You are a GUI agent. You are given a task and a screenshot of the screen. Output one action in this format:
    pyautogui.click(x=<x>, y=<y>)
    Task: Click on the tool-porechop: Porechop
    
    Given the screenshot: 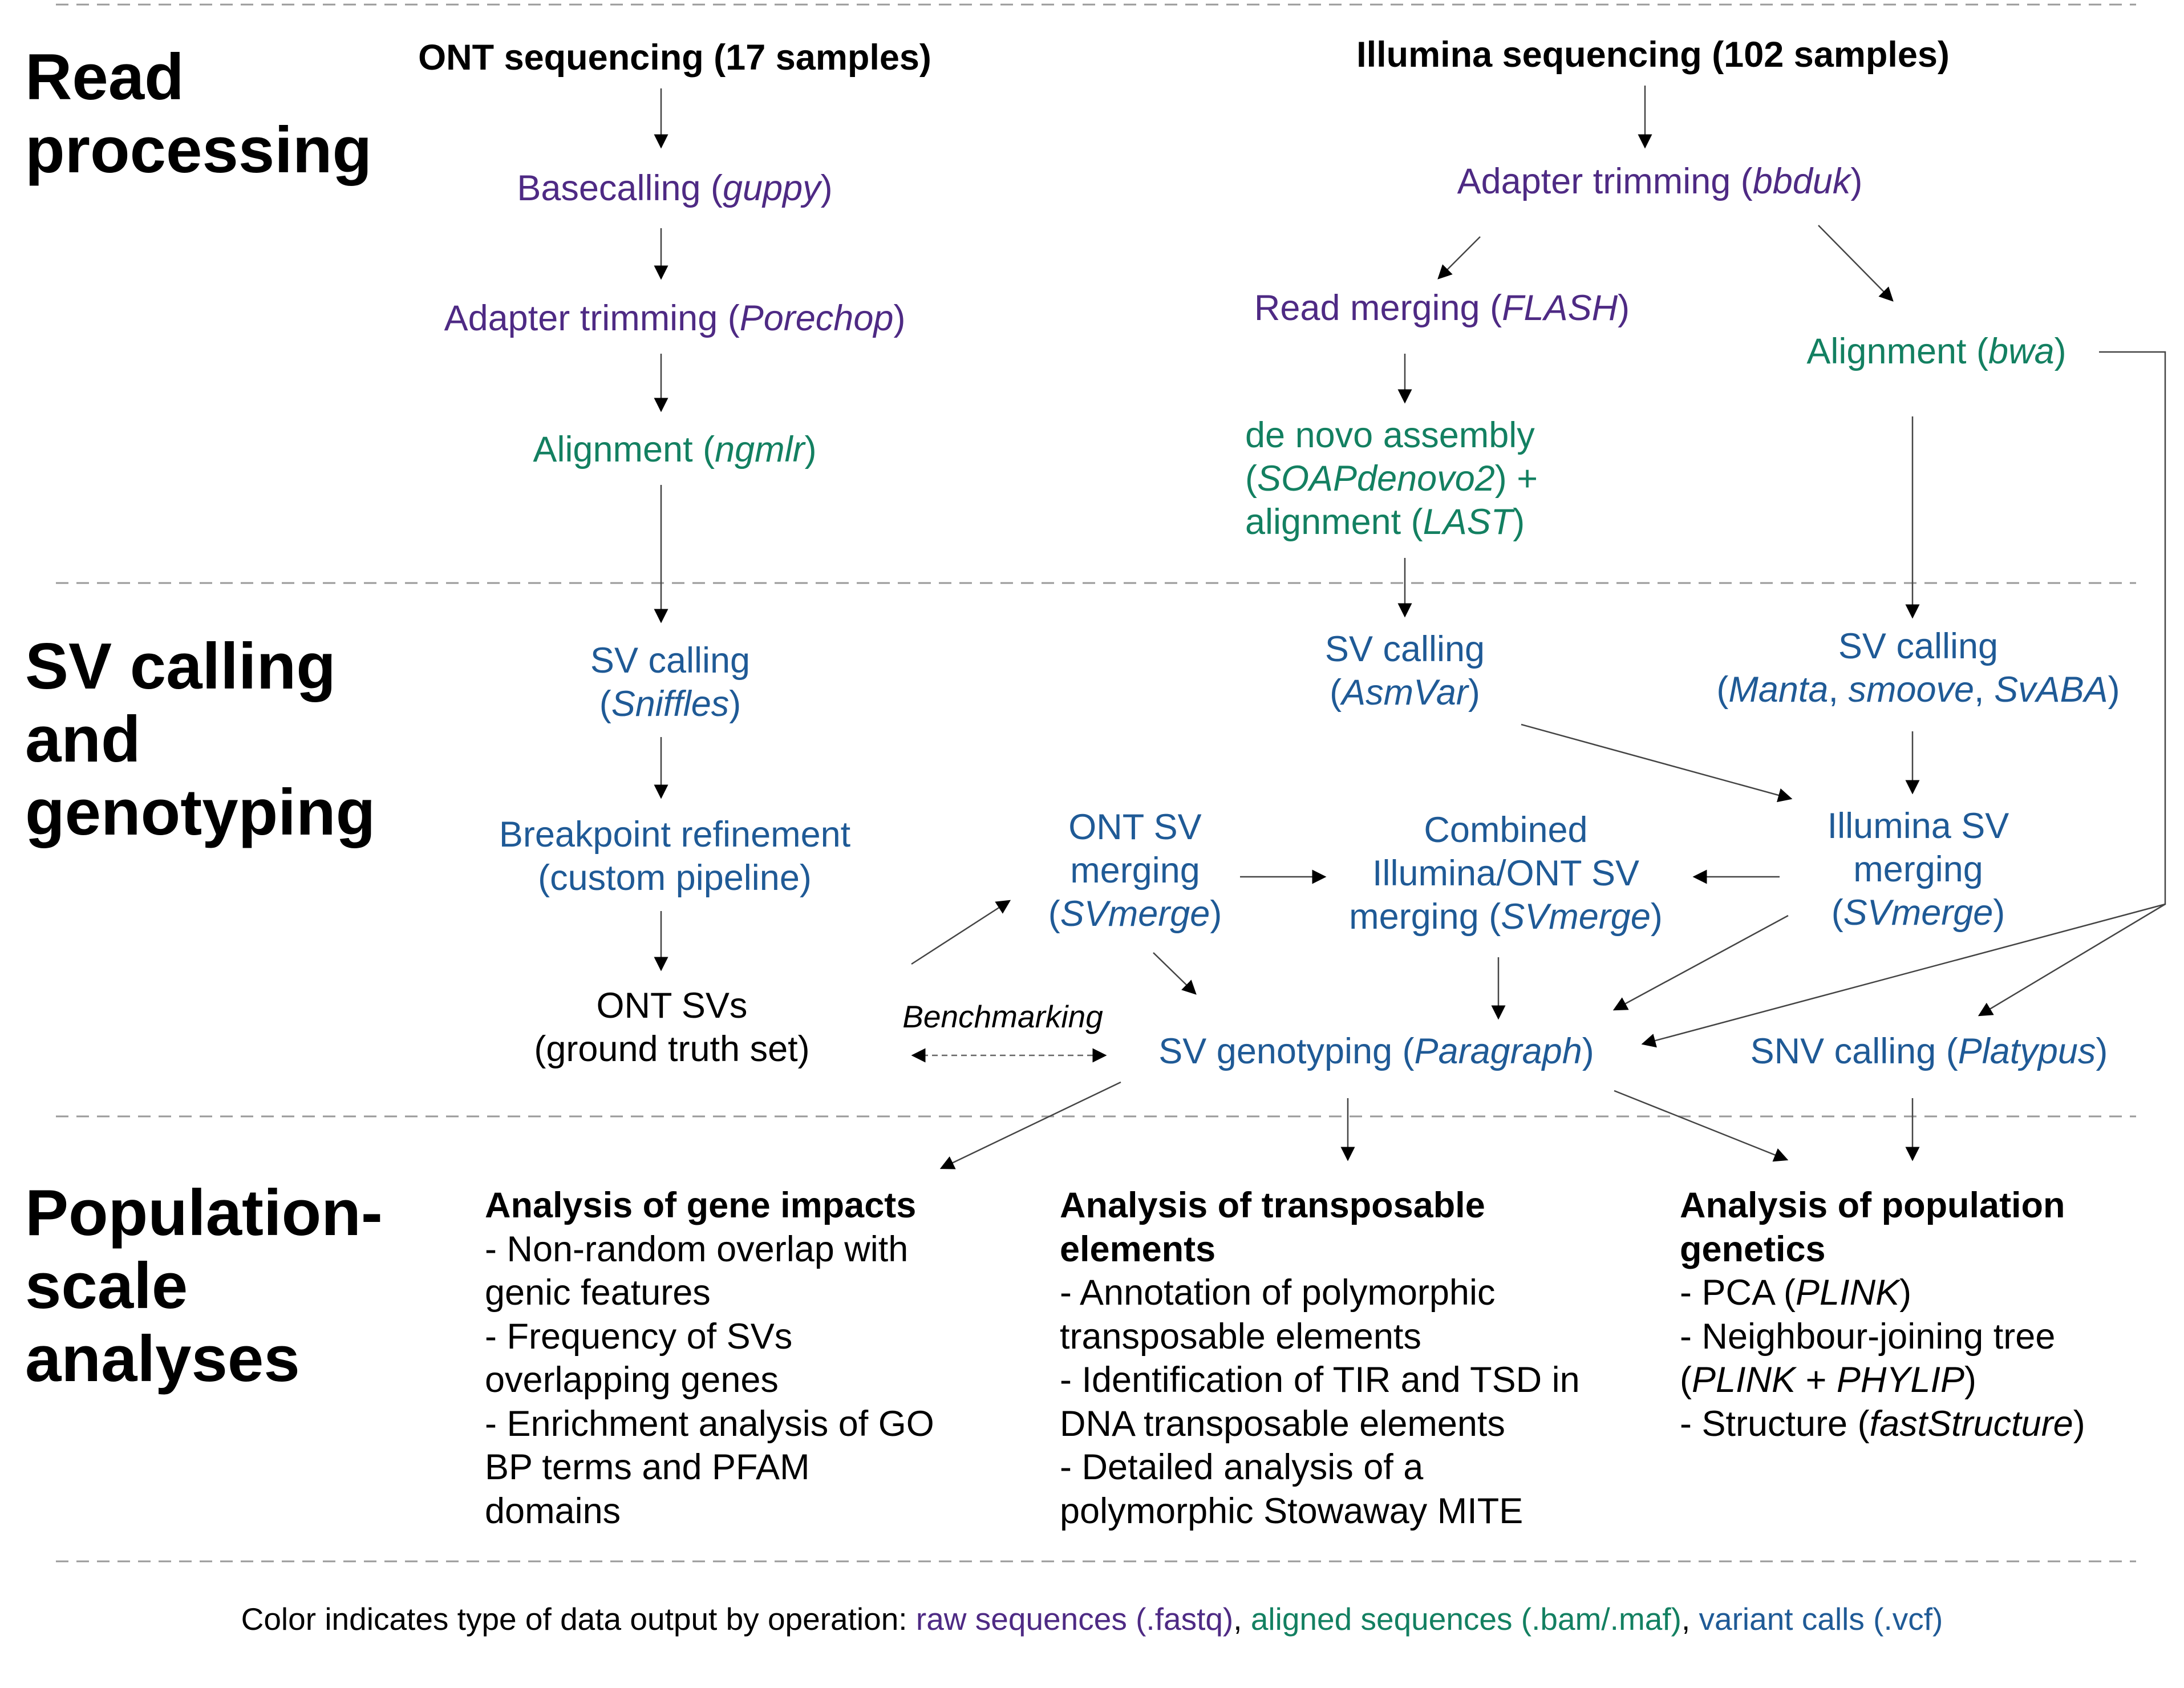 What is the action you would take?
    pyautogui.click(x=816, y=318)
    